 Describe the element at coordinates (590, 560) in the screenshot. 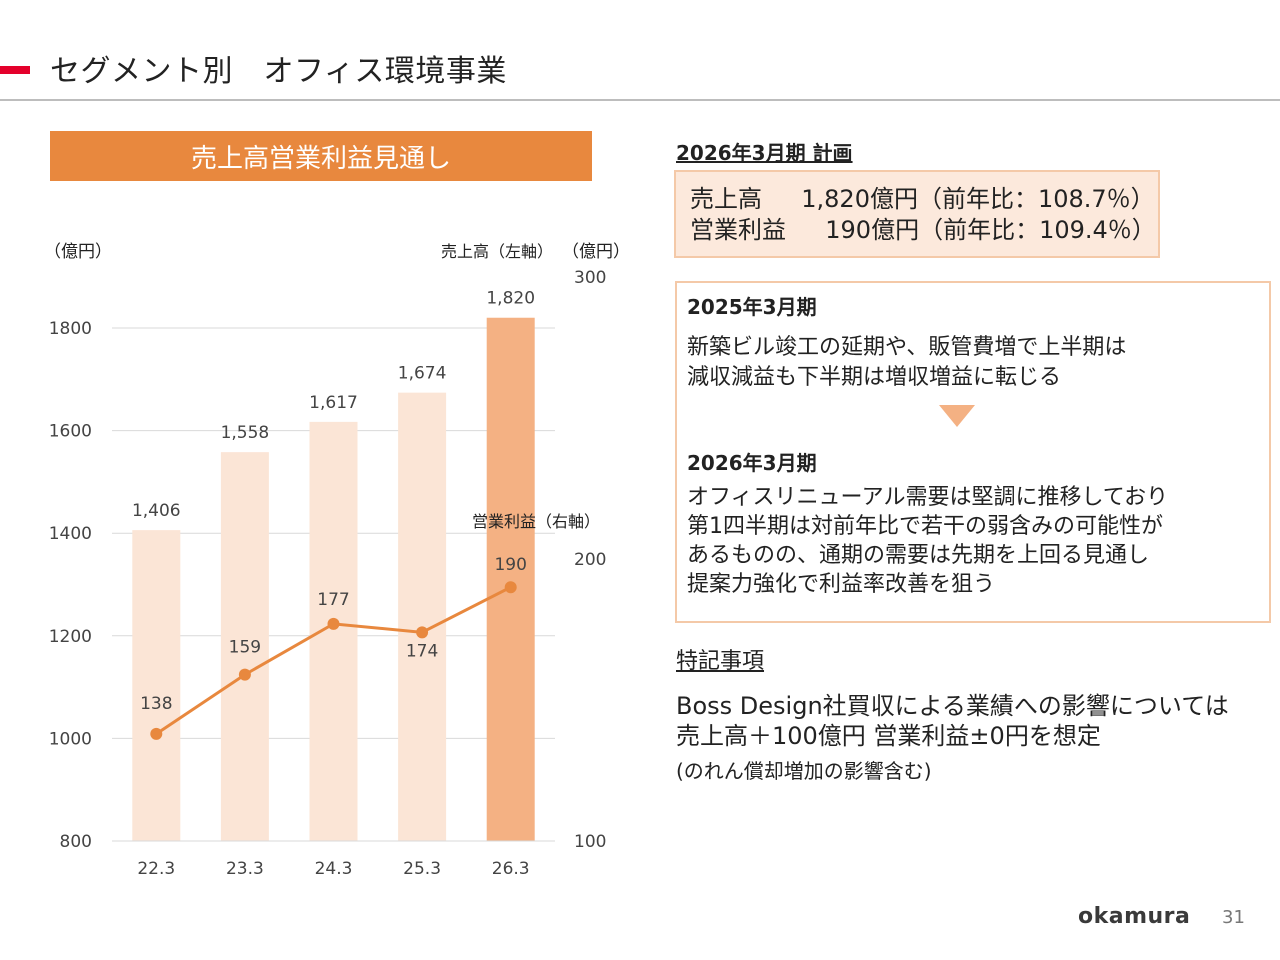

I see `right-axis-tick-label: 200` at that location.